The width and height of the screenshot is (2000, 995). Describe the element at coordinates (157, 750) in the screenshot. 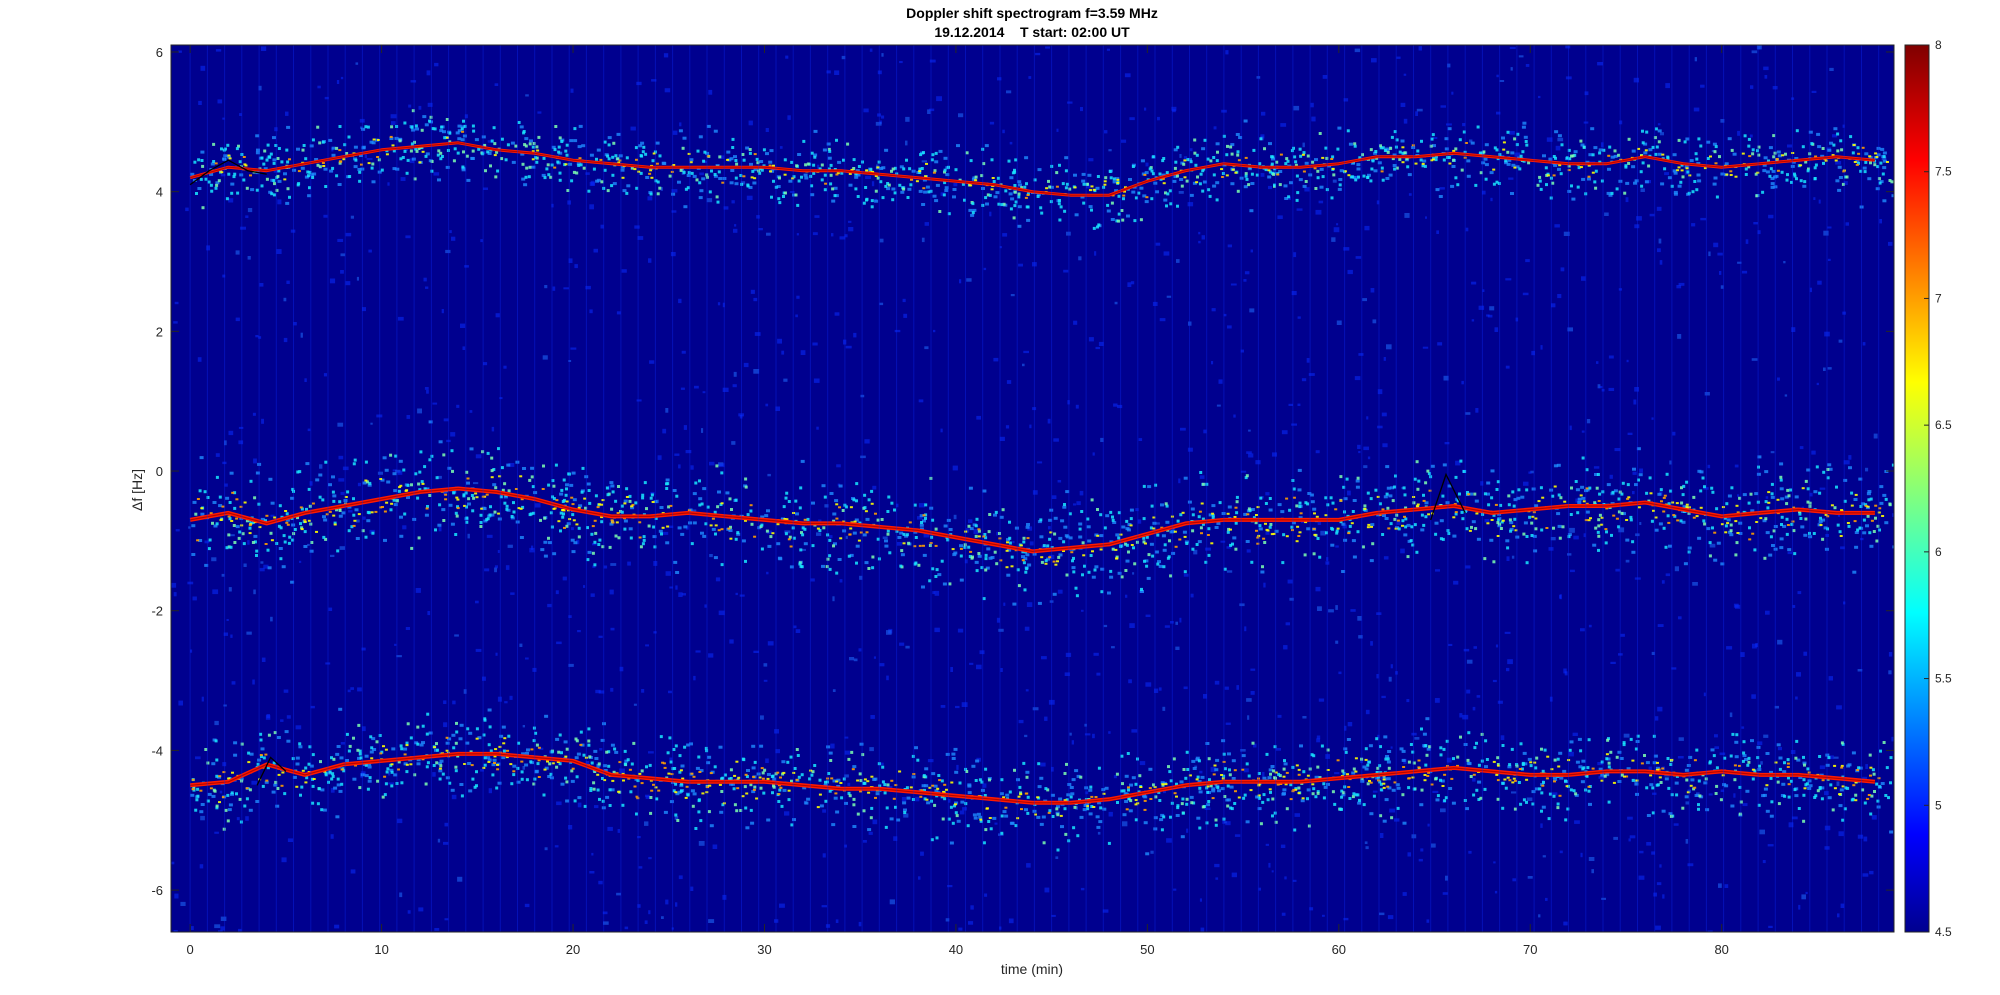

I see `y-tick-label: -4` at that location.